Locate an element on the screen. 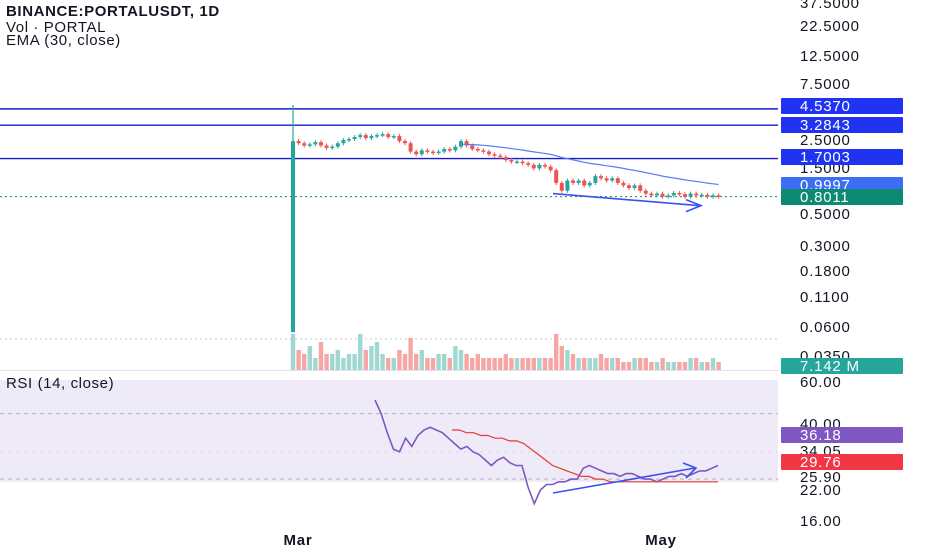 The height and width of the screenshot is (550, 932). price-axis-tick: 2.5000 is located at coordinates (825, 140).